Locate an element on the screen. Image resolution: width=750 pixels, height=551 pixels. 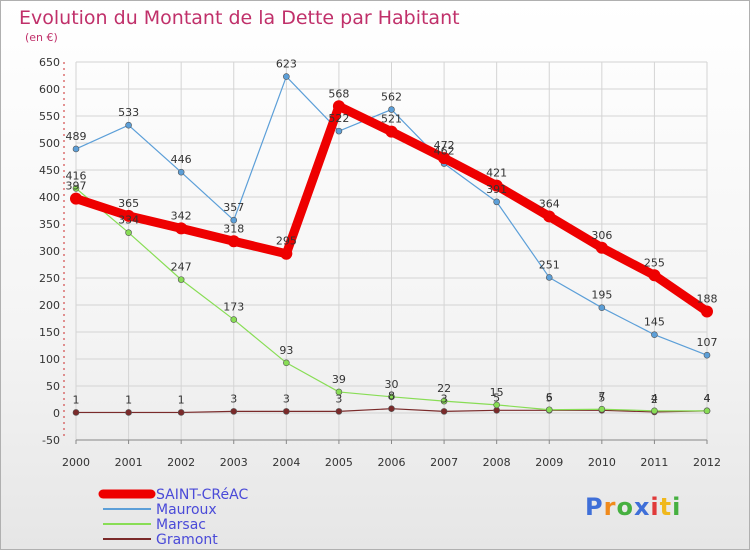
data-label: 7 is located at coordinates (601, 396).